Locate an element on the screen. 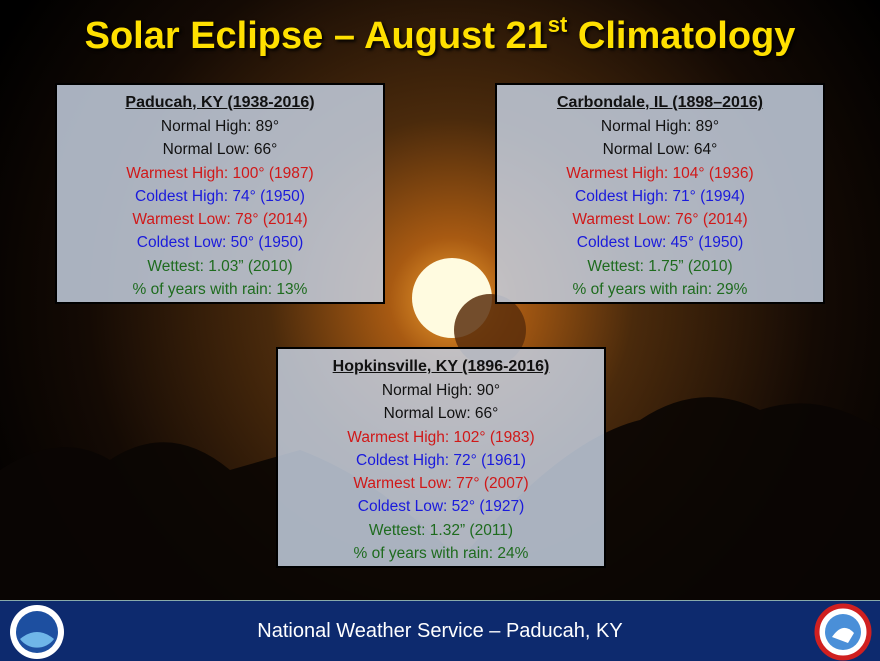 This screenshot has height=661, width=880. stat-line: % of years with rain: 13% is located at coordinates (220, 290).